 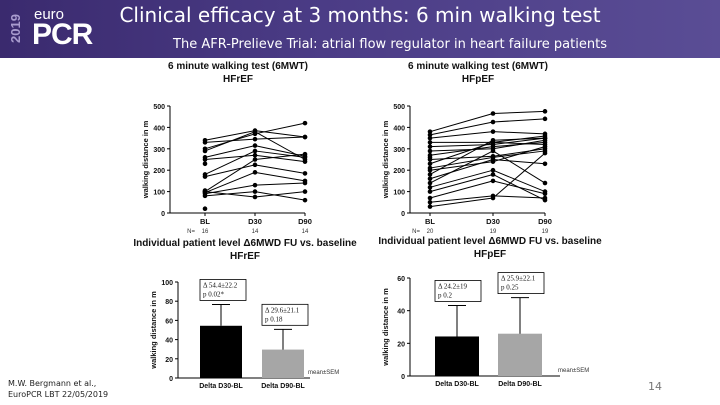 I want to click on n-value: 19, so click(x=545, y=232).